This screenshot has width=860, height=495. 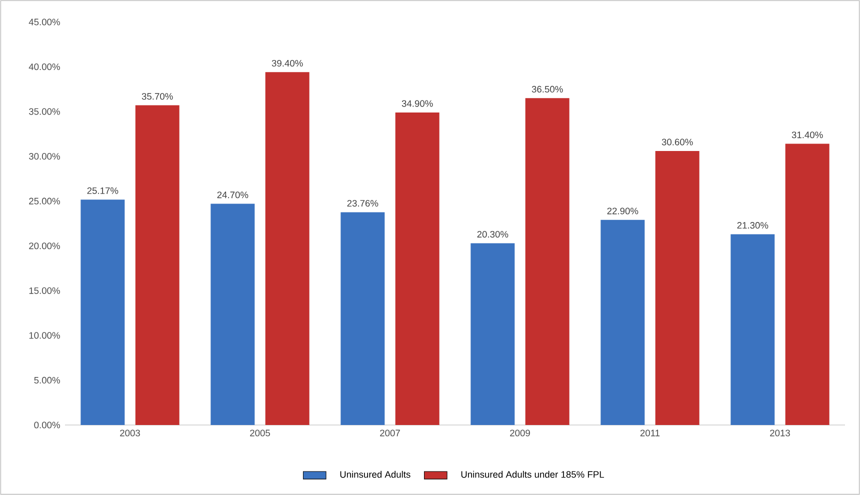 I want to click on data-label: 22.90%, so click(x=622, y=211).